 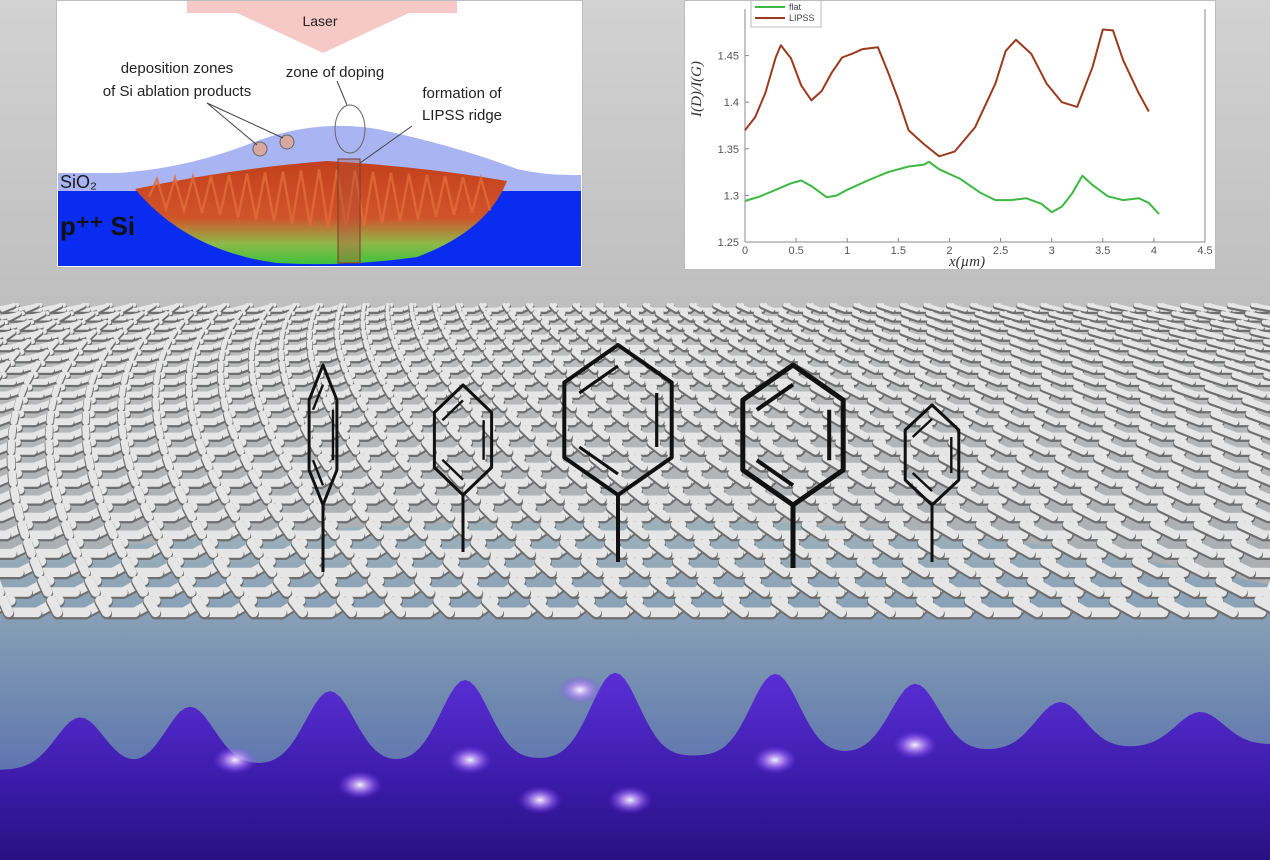 I want to click on lipss-ridge-region, so click(x=321, y=213).